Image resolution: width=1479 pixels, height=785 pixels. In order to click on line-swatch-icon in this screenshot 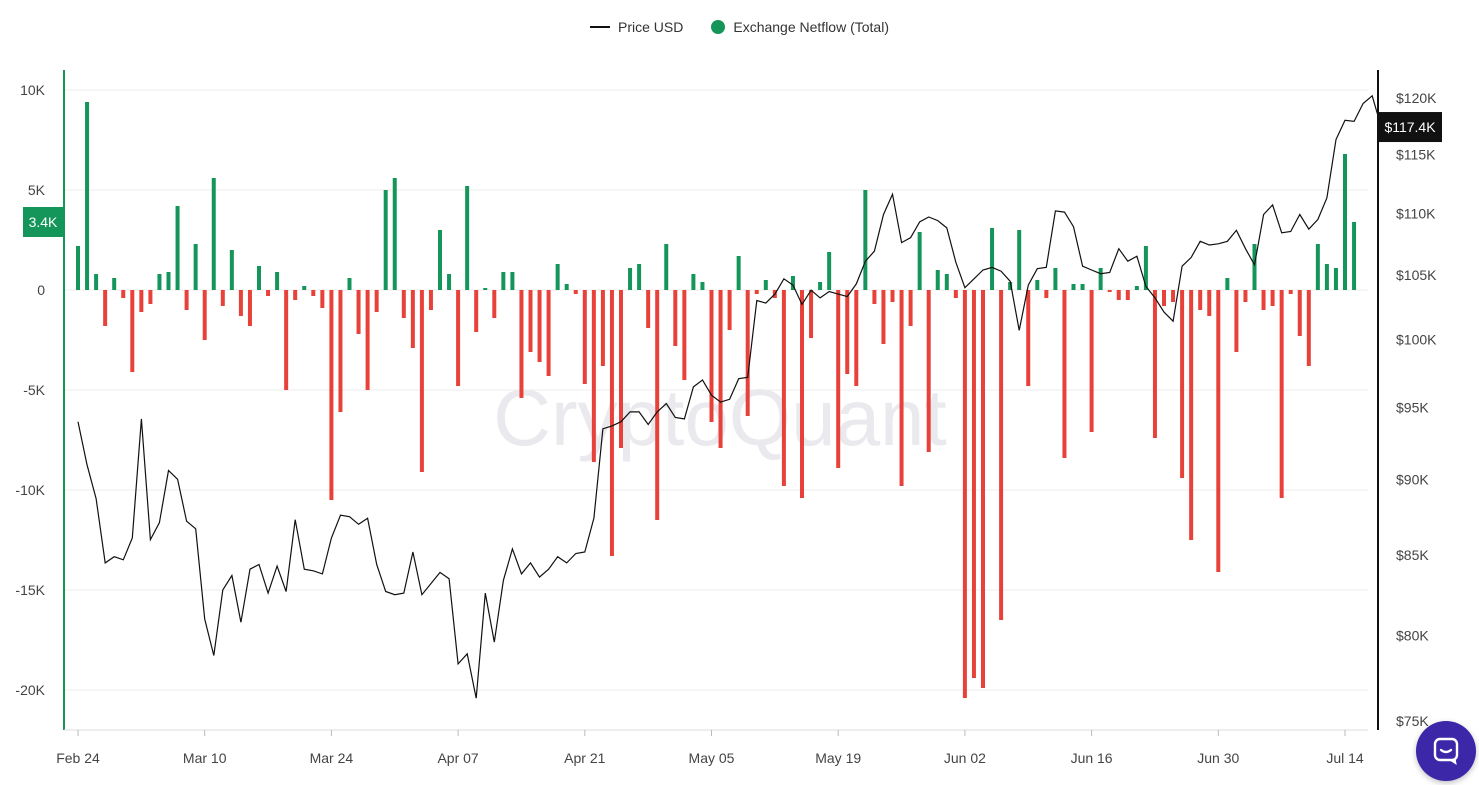, I will do `click(600, 27)`.